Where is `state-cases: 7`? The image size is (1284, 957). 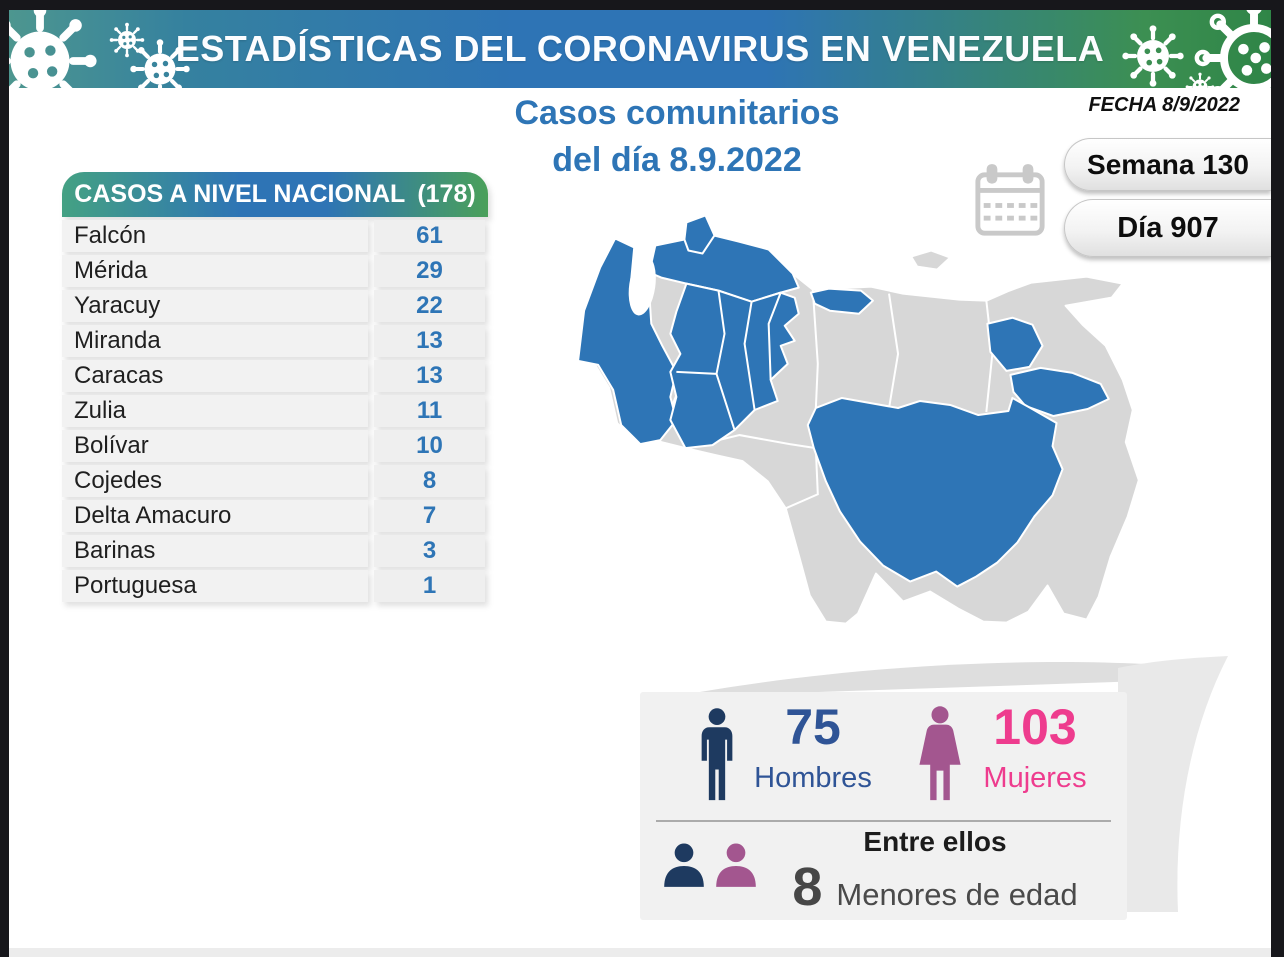
state-cases: 7 is located at coordinates (429, 516).